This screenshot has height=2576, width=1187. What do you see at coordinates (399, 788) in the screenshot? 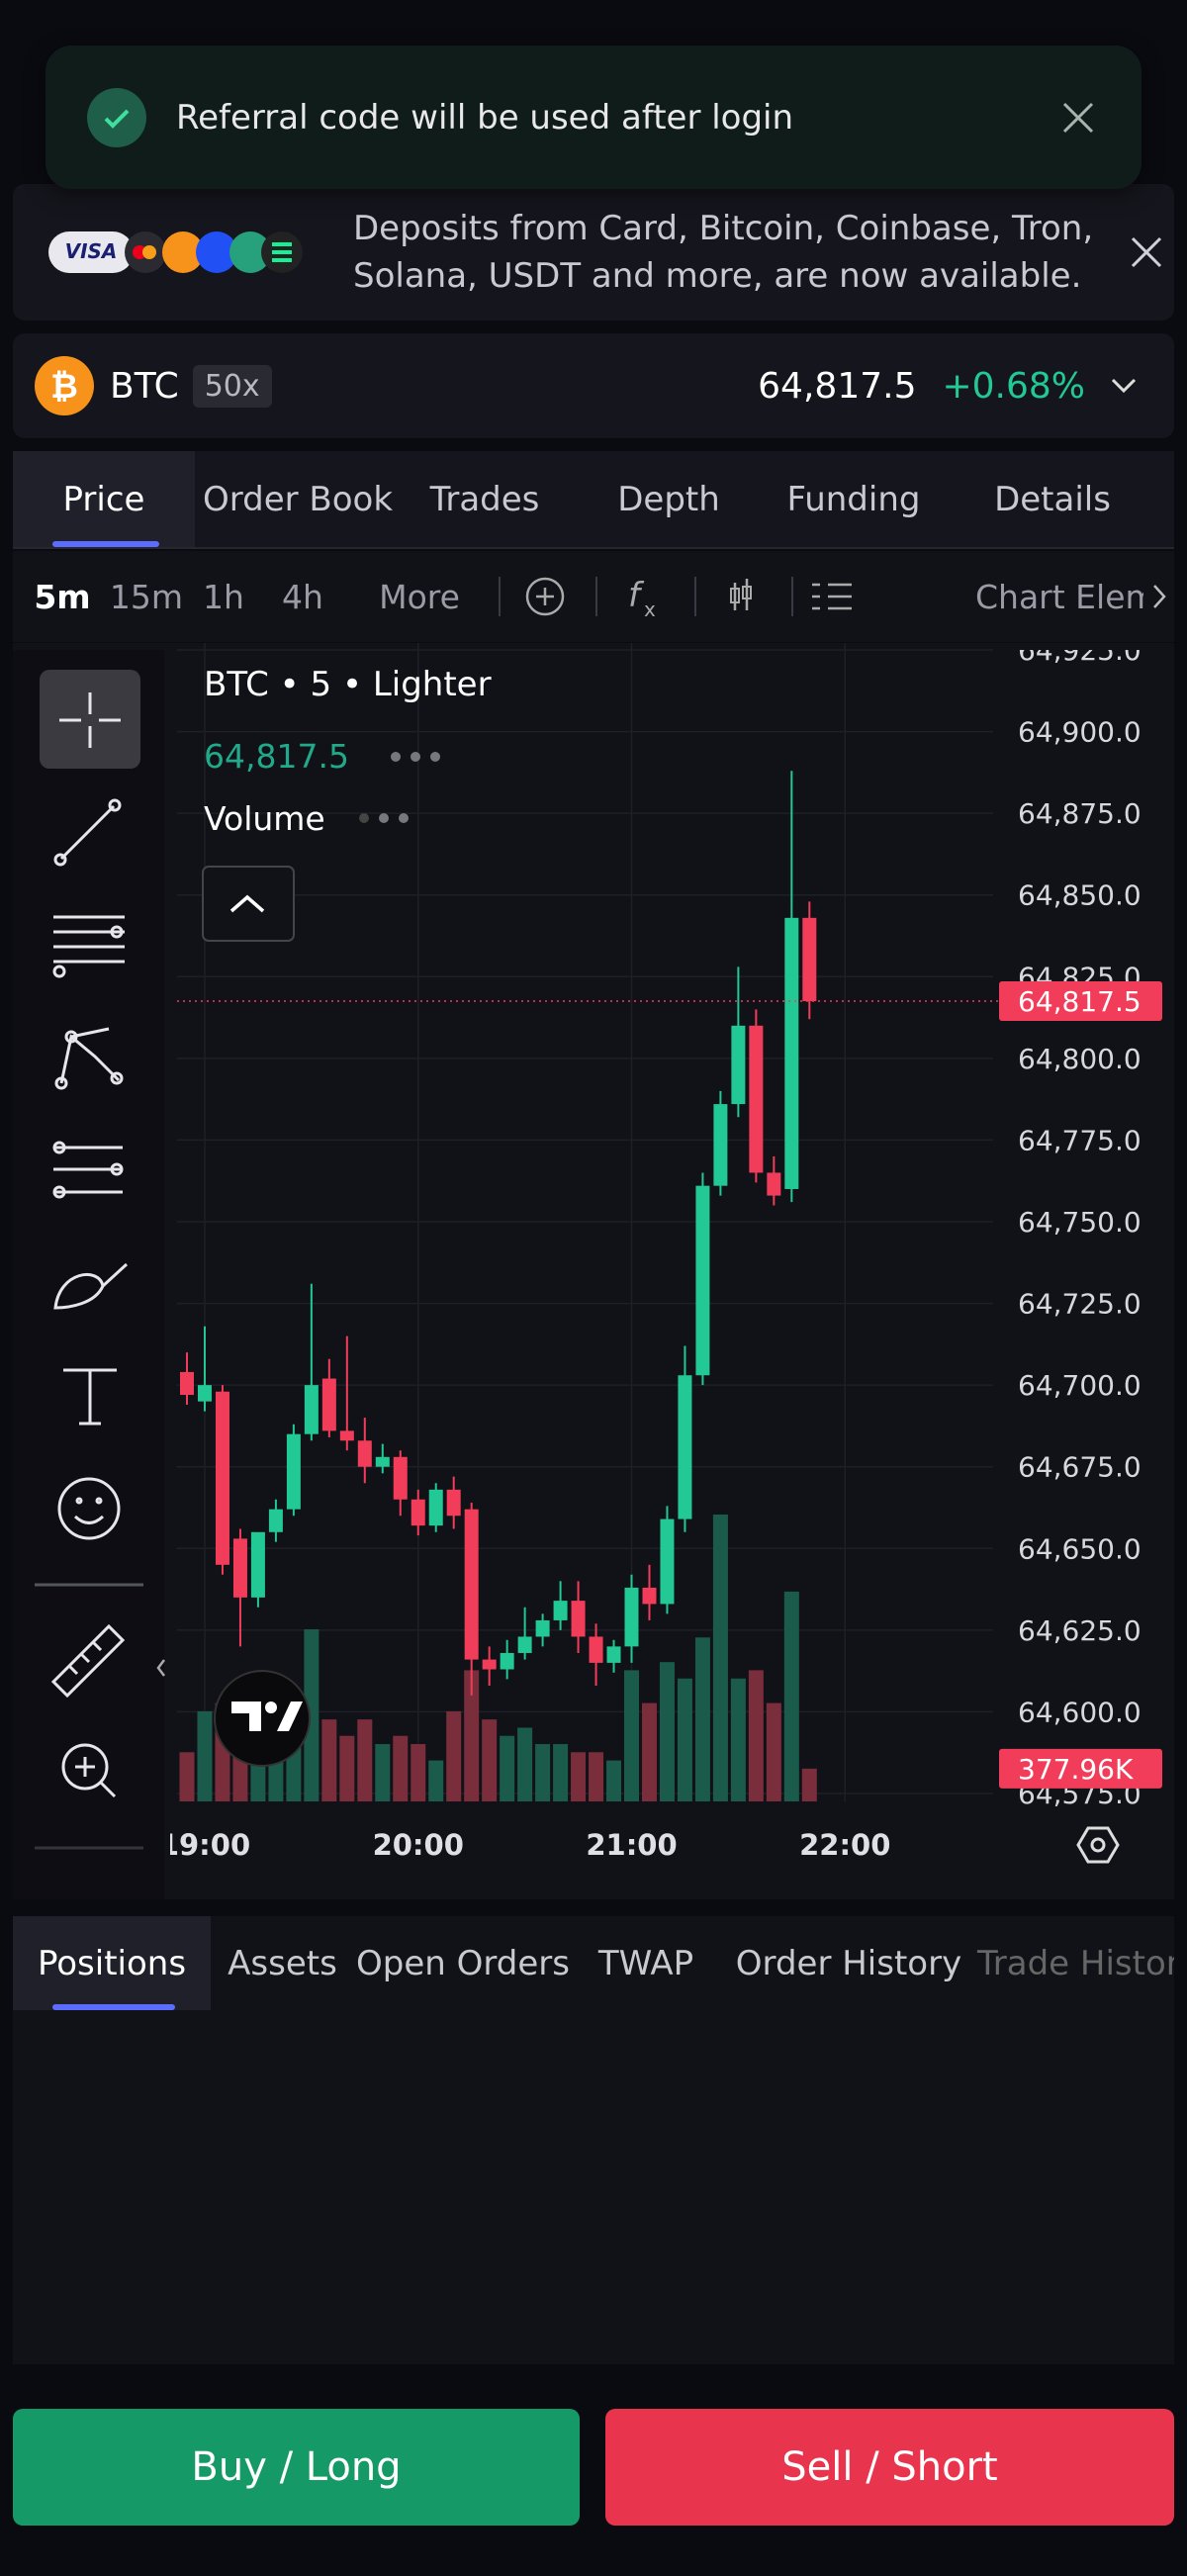
I see `legend-menu` at bounding box center [399, 788].